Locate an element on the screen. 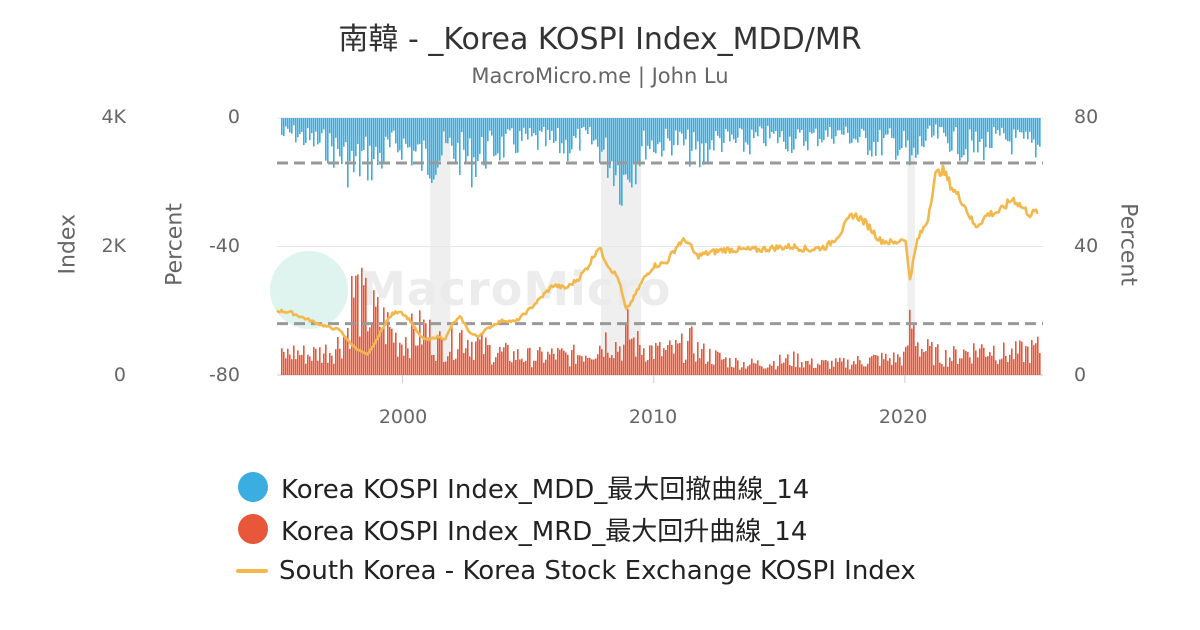 This screenshot has height=630, width=1200. legend-item-mdd: Korea KOSPI Index_MDD_最大回撤曲線_14 is located at coordinates (576, 487).